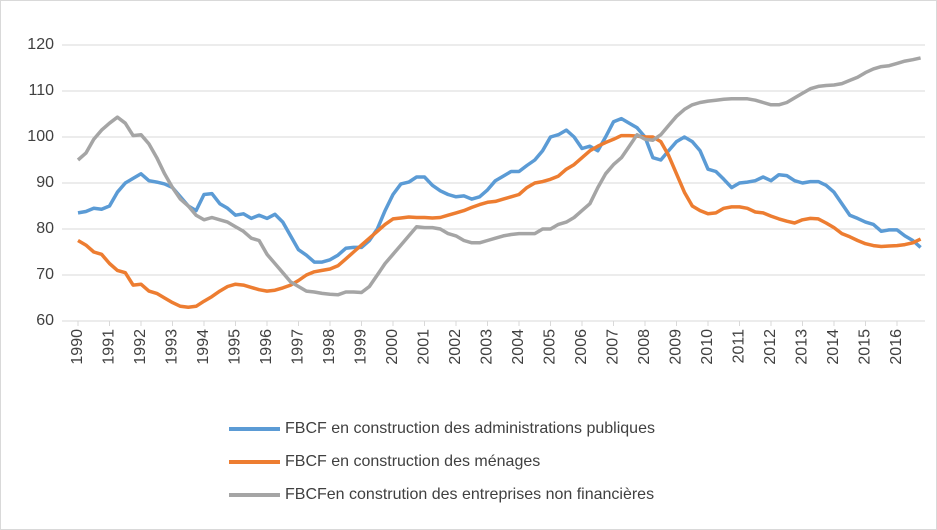 The image size is (937, 530). I want to click on x-tick-label: 2003, so click(487, 347).